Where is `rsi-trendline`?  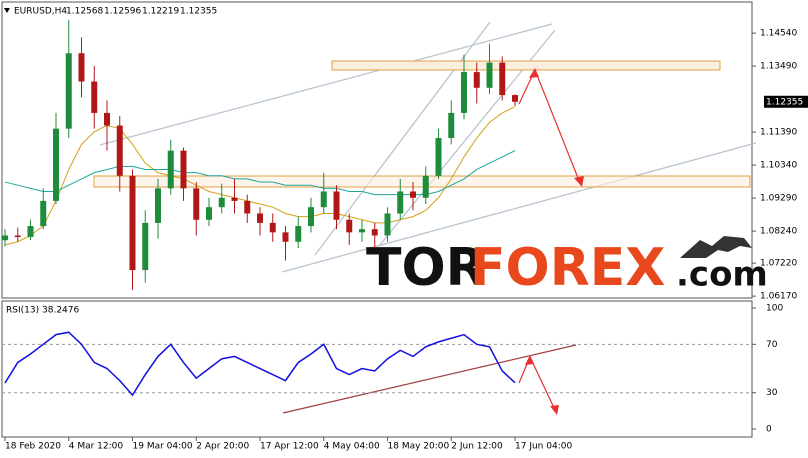
rsi-trendline is located at coordinates (429, 379).